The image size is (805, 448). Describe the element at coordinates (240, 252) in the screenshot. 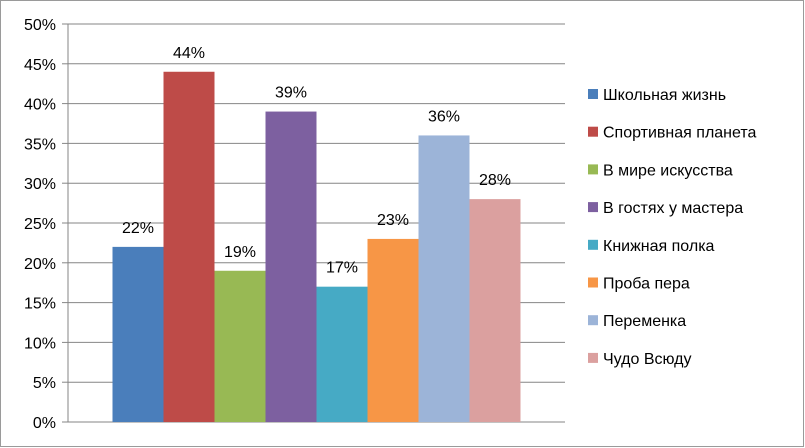

I see `data-label: 19%` at that location.